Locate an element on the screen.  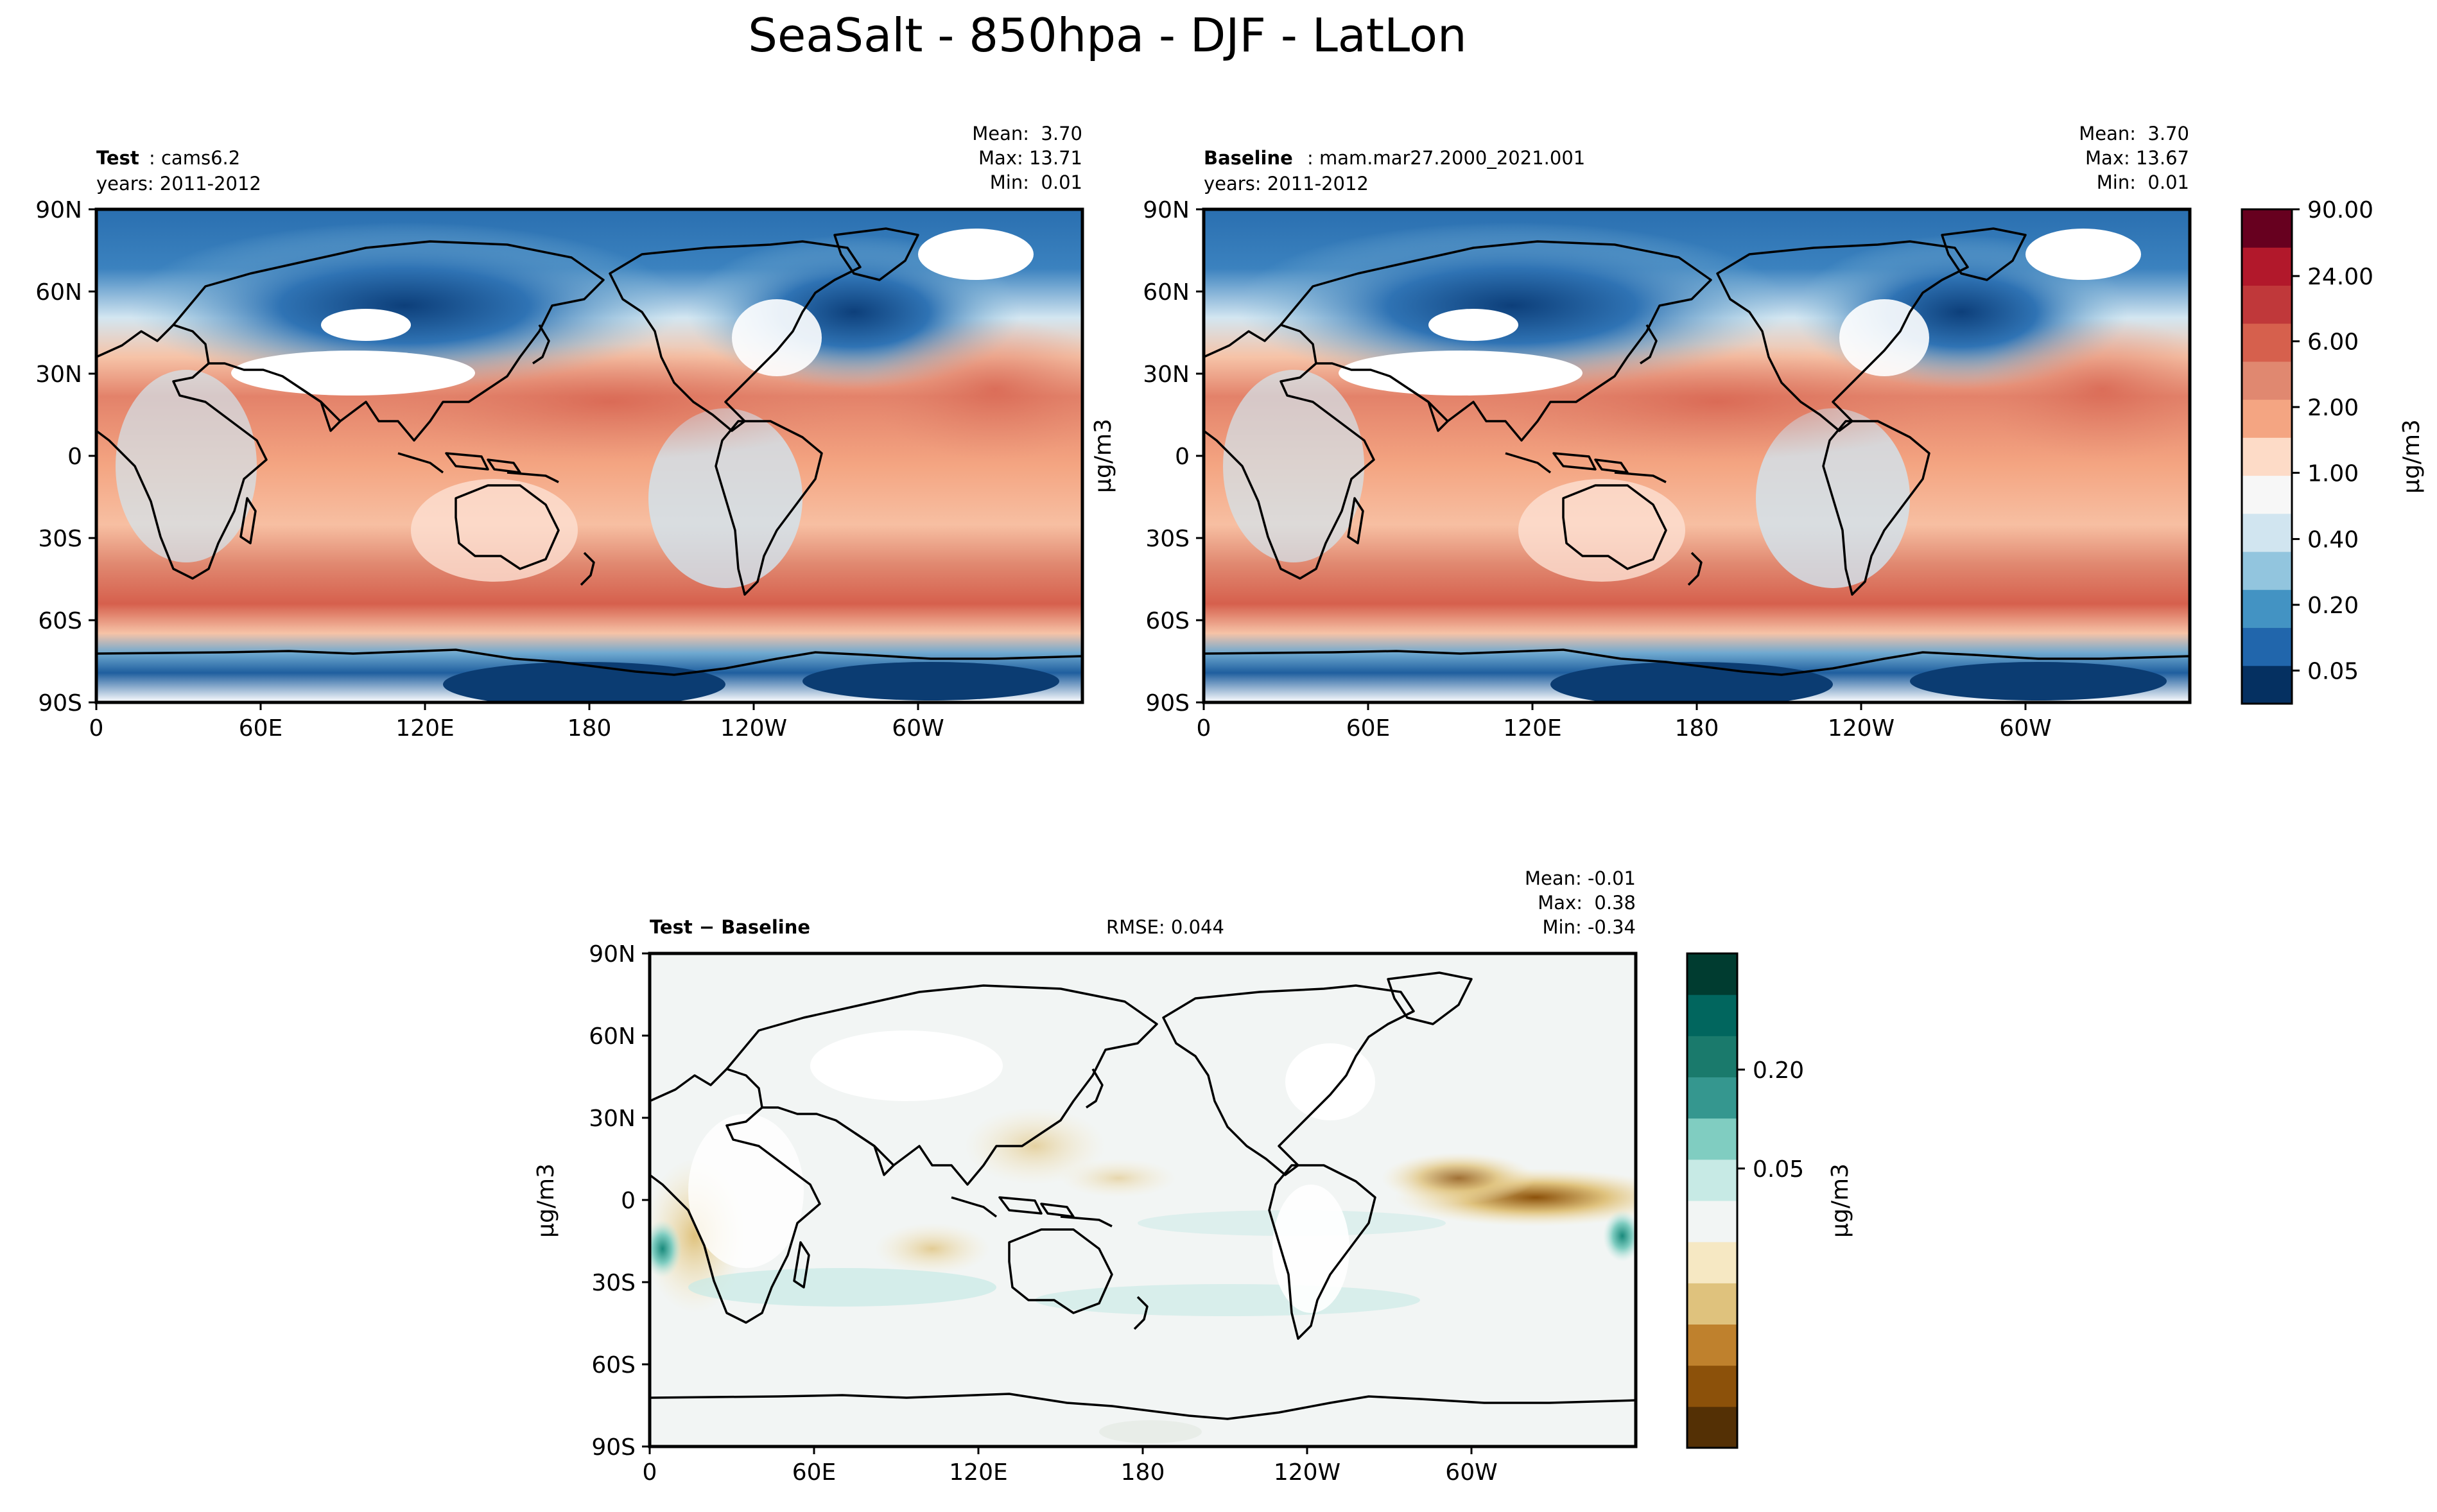
baseline-stat-min: Min: 0.01 is located at coordinates (2143, 182).